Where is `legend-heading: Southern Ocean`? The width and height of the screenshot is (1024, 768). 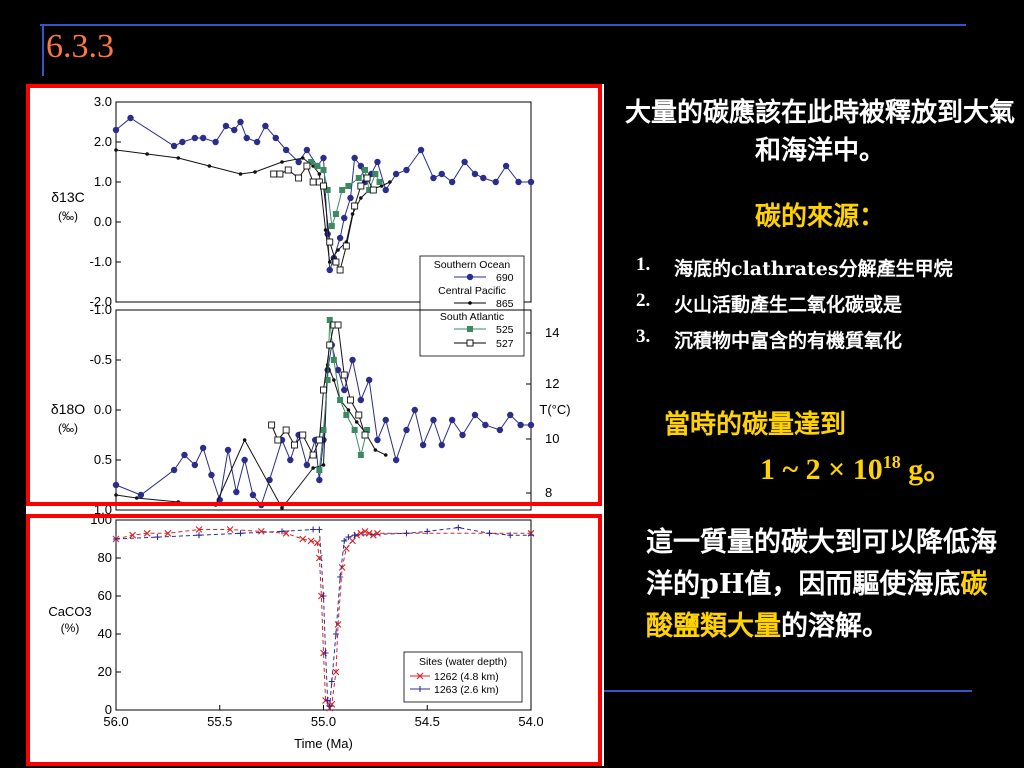 legend-heading: Southern Ocean is located at coordinates (472, 265).